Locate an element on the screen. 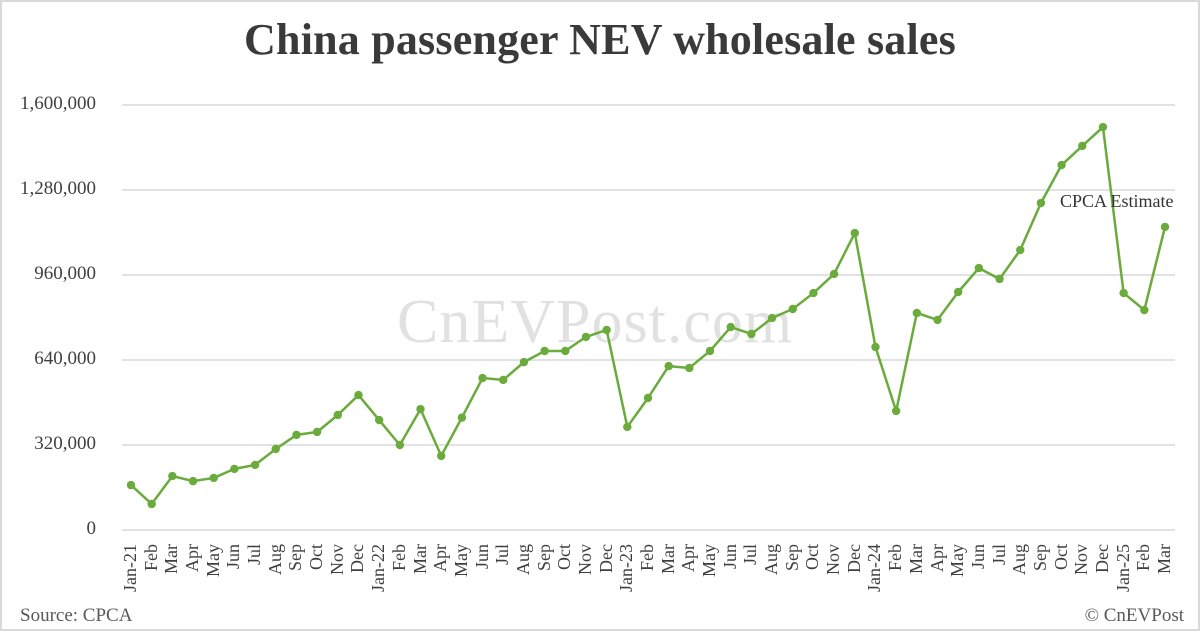 The image size is (1200, 631). y-tick-label: 0 is located at coordinates (91, 528).